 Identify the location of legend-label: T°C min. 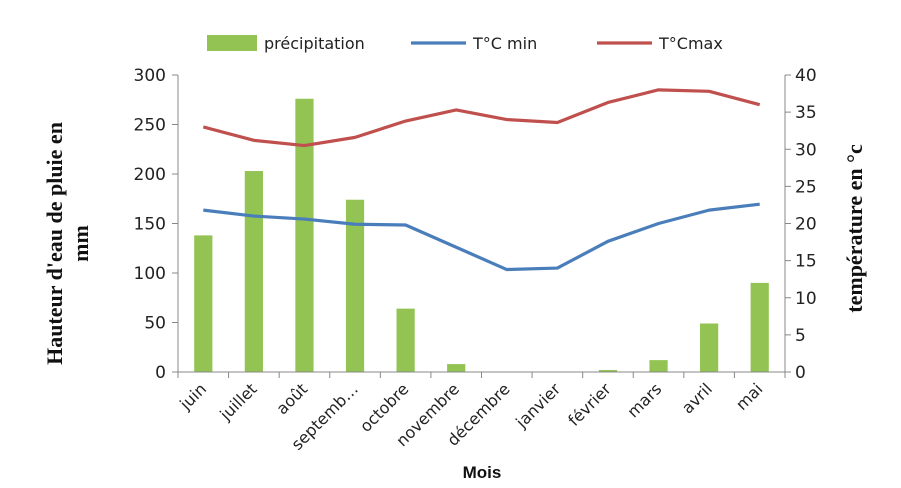
(504, 43).